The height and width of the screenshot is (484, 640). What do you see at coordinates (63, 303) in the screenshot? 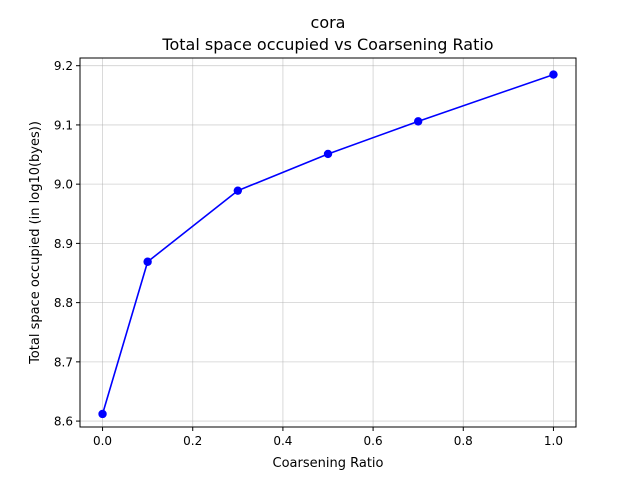
I see `y-tick-label: 8.8` at bounding box center [63, 303].